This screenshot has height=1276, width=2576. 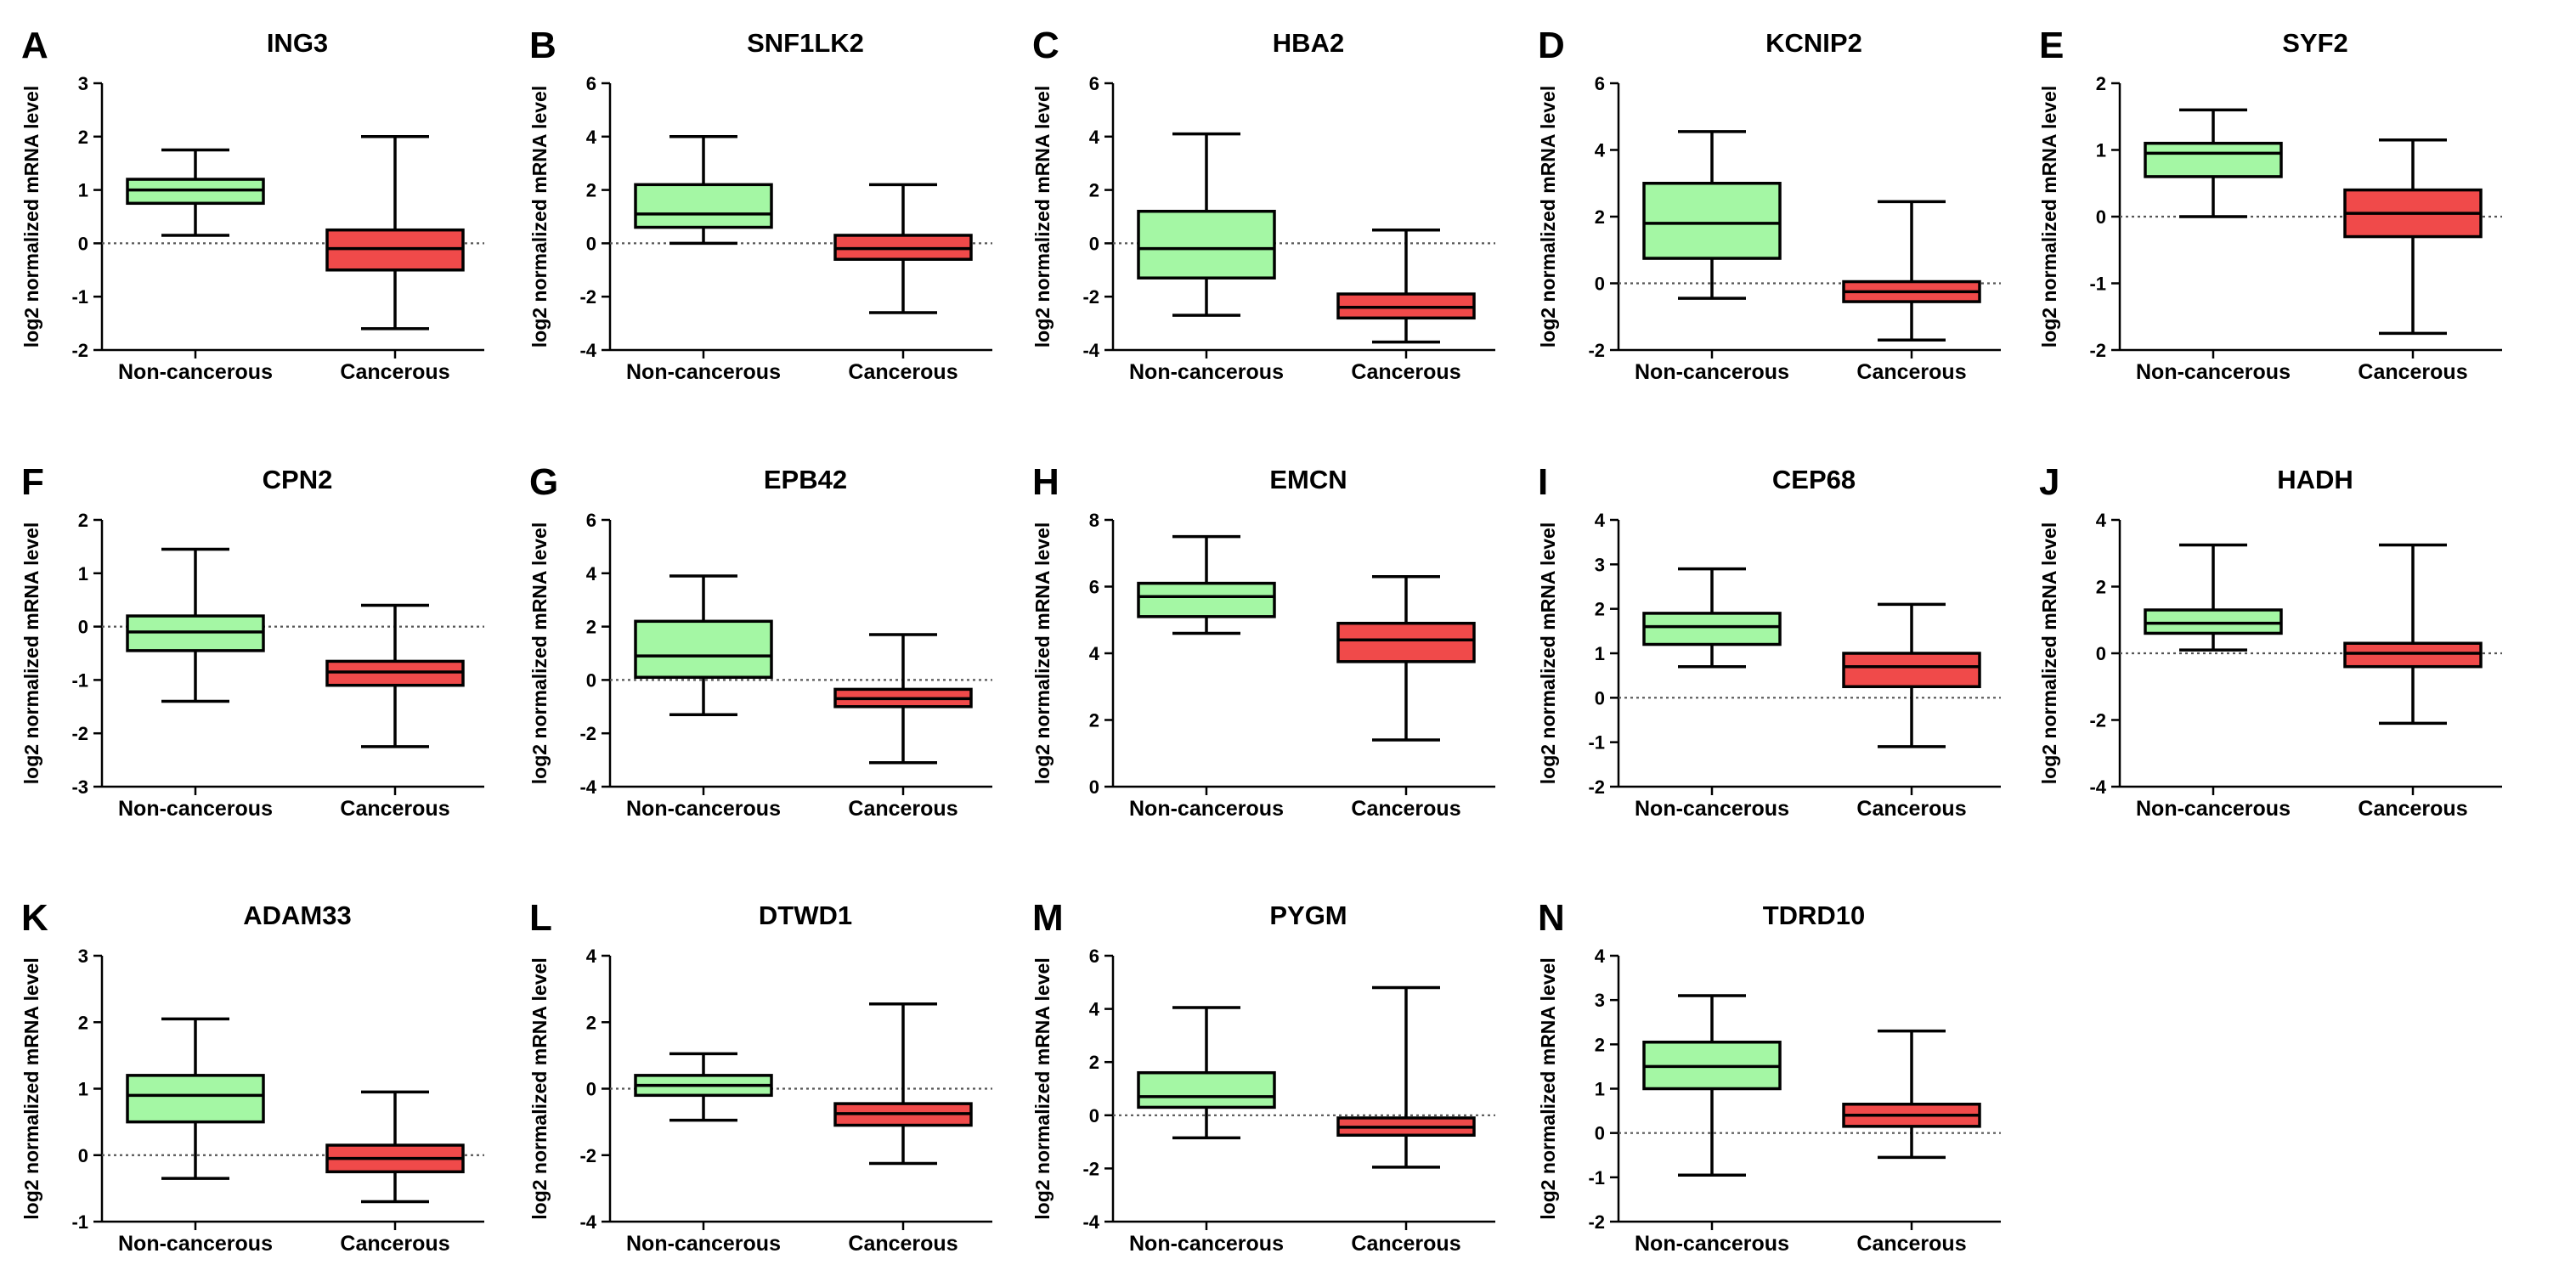 What do you see at coordinates (1551, 45) in the screenshot?
I see `panel-letter: D` at bounding box center [1551, 45].